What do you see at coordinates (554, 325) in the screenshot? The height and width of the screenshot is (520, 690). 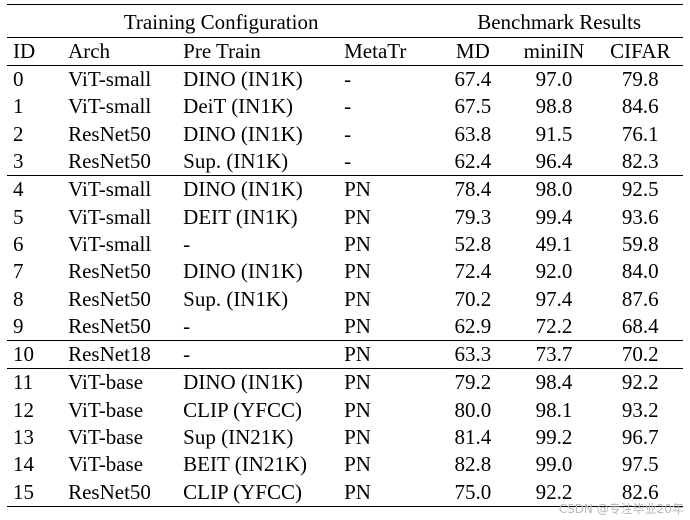 I see `cell-miniin: 72.2` at bounding box center [554, 325].